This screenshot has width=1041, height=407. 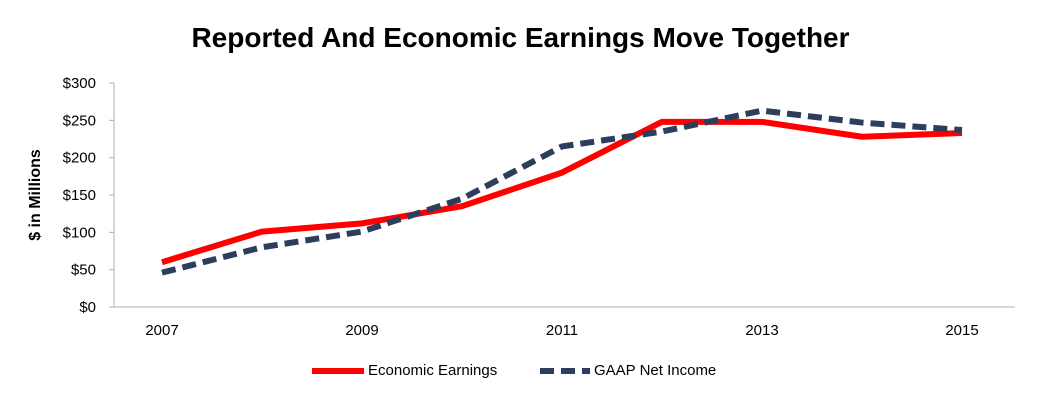 I want to click on y-tick-label: $50, so click(x=83, y=270).